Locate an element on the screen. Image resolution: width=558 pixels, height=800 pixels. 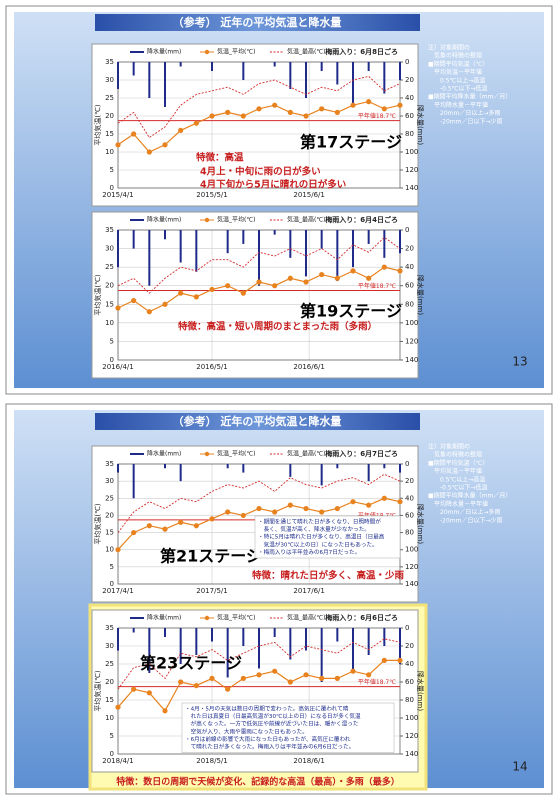
y2-tick-label: 100 is located at coordinates (411, 323).